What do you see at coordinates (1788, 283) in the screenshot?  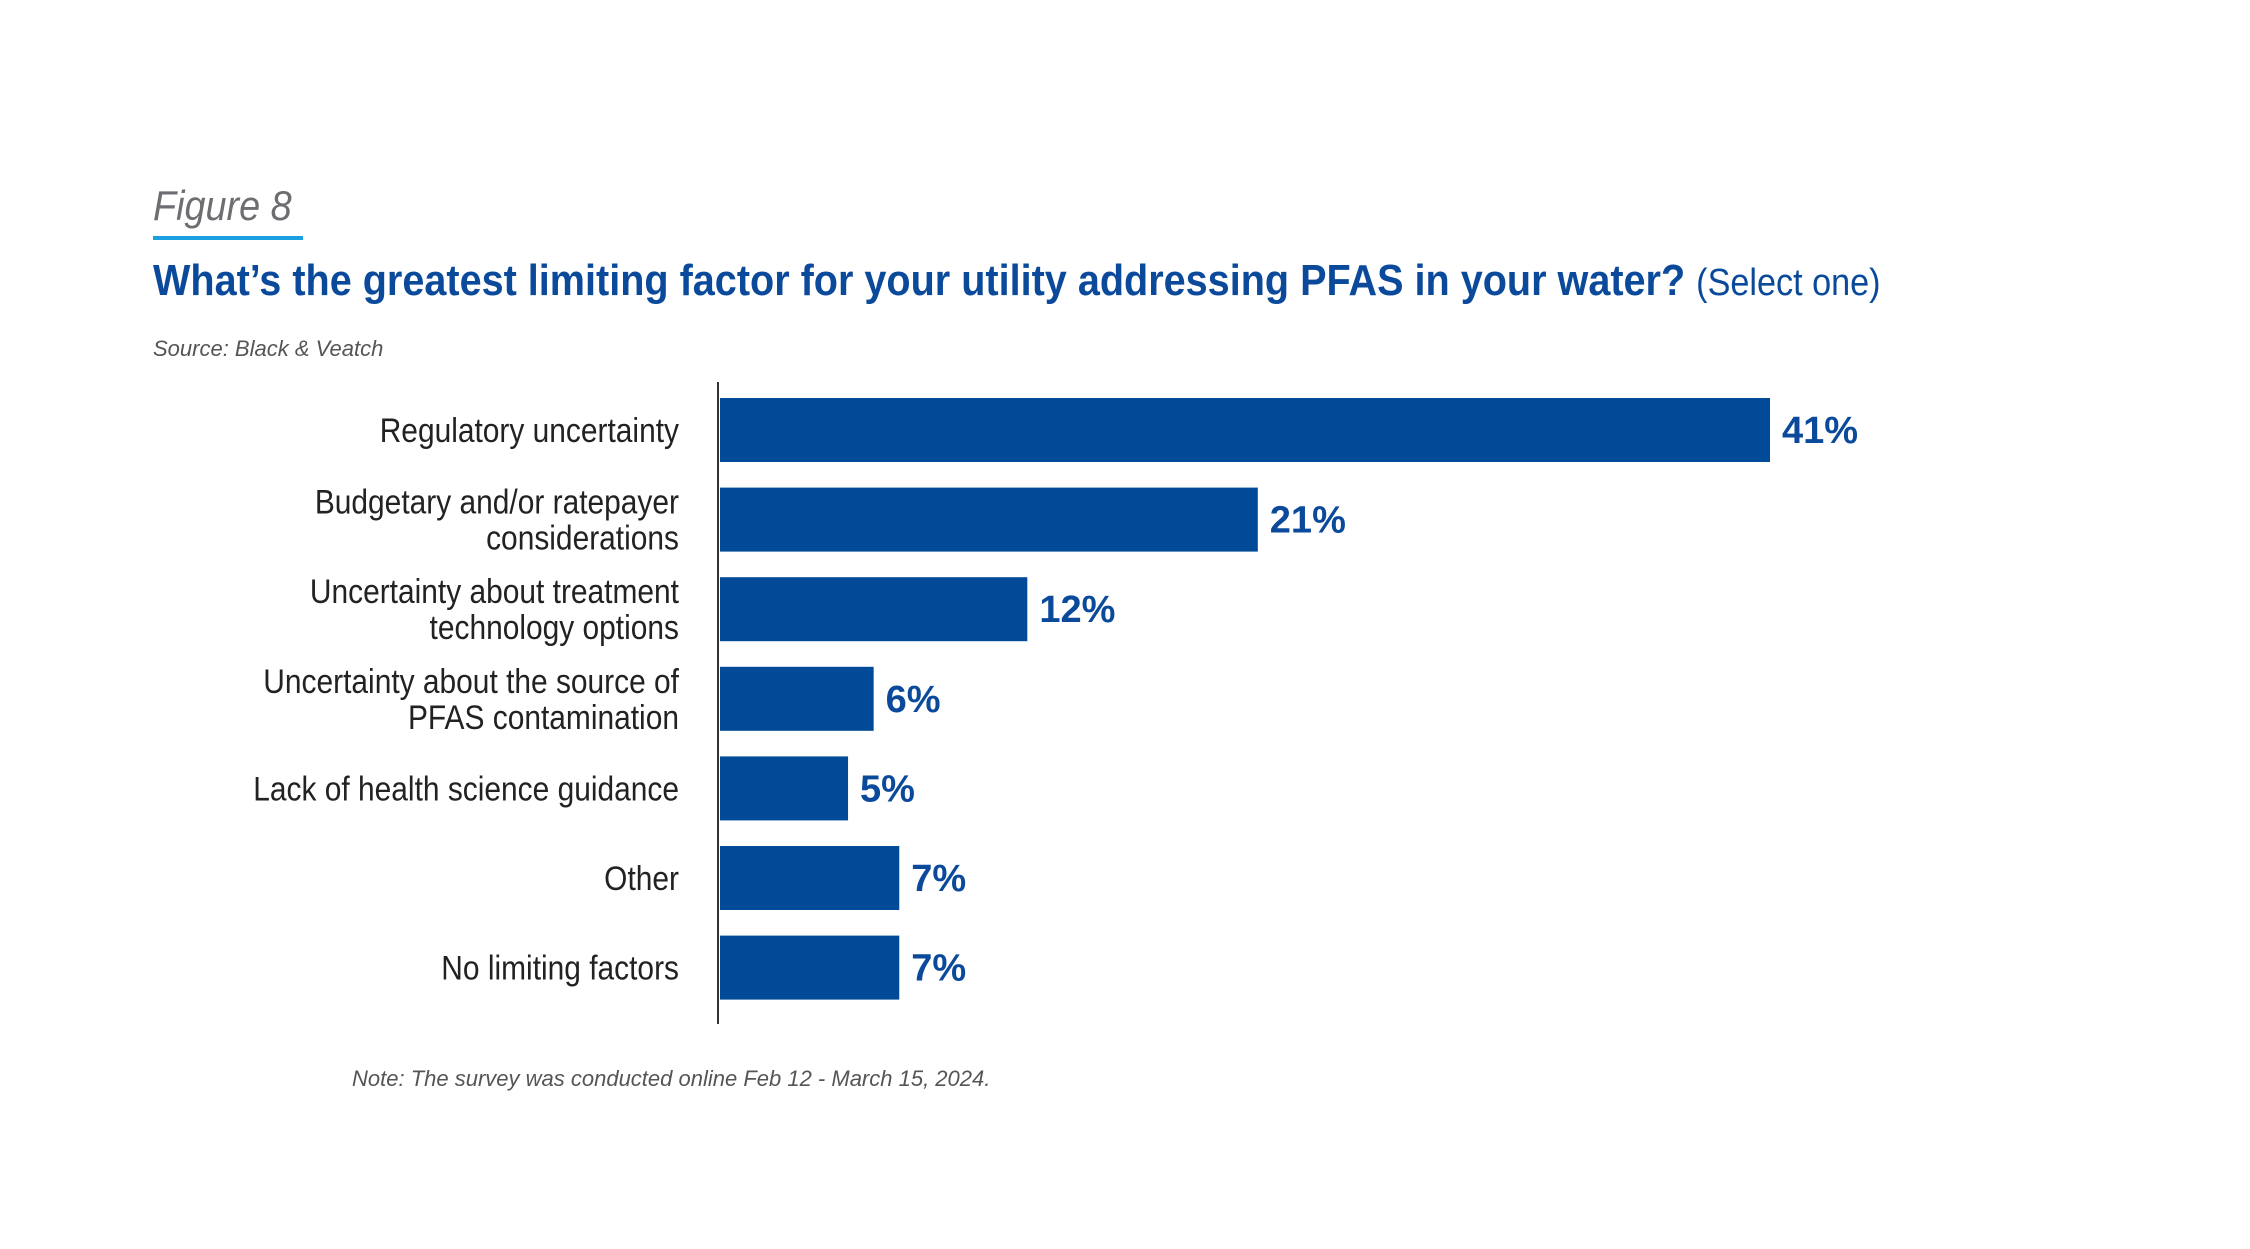 I see `chart-subtitle: (Select one)` at bounding box center [1788, 283].